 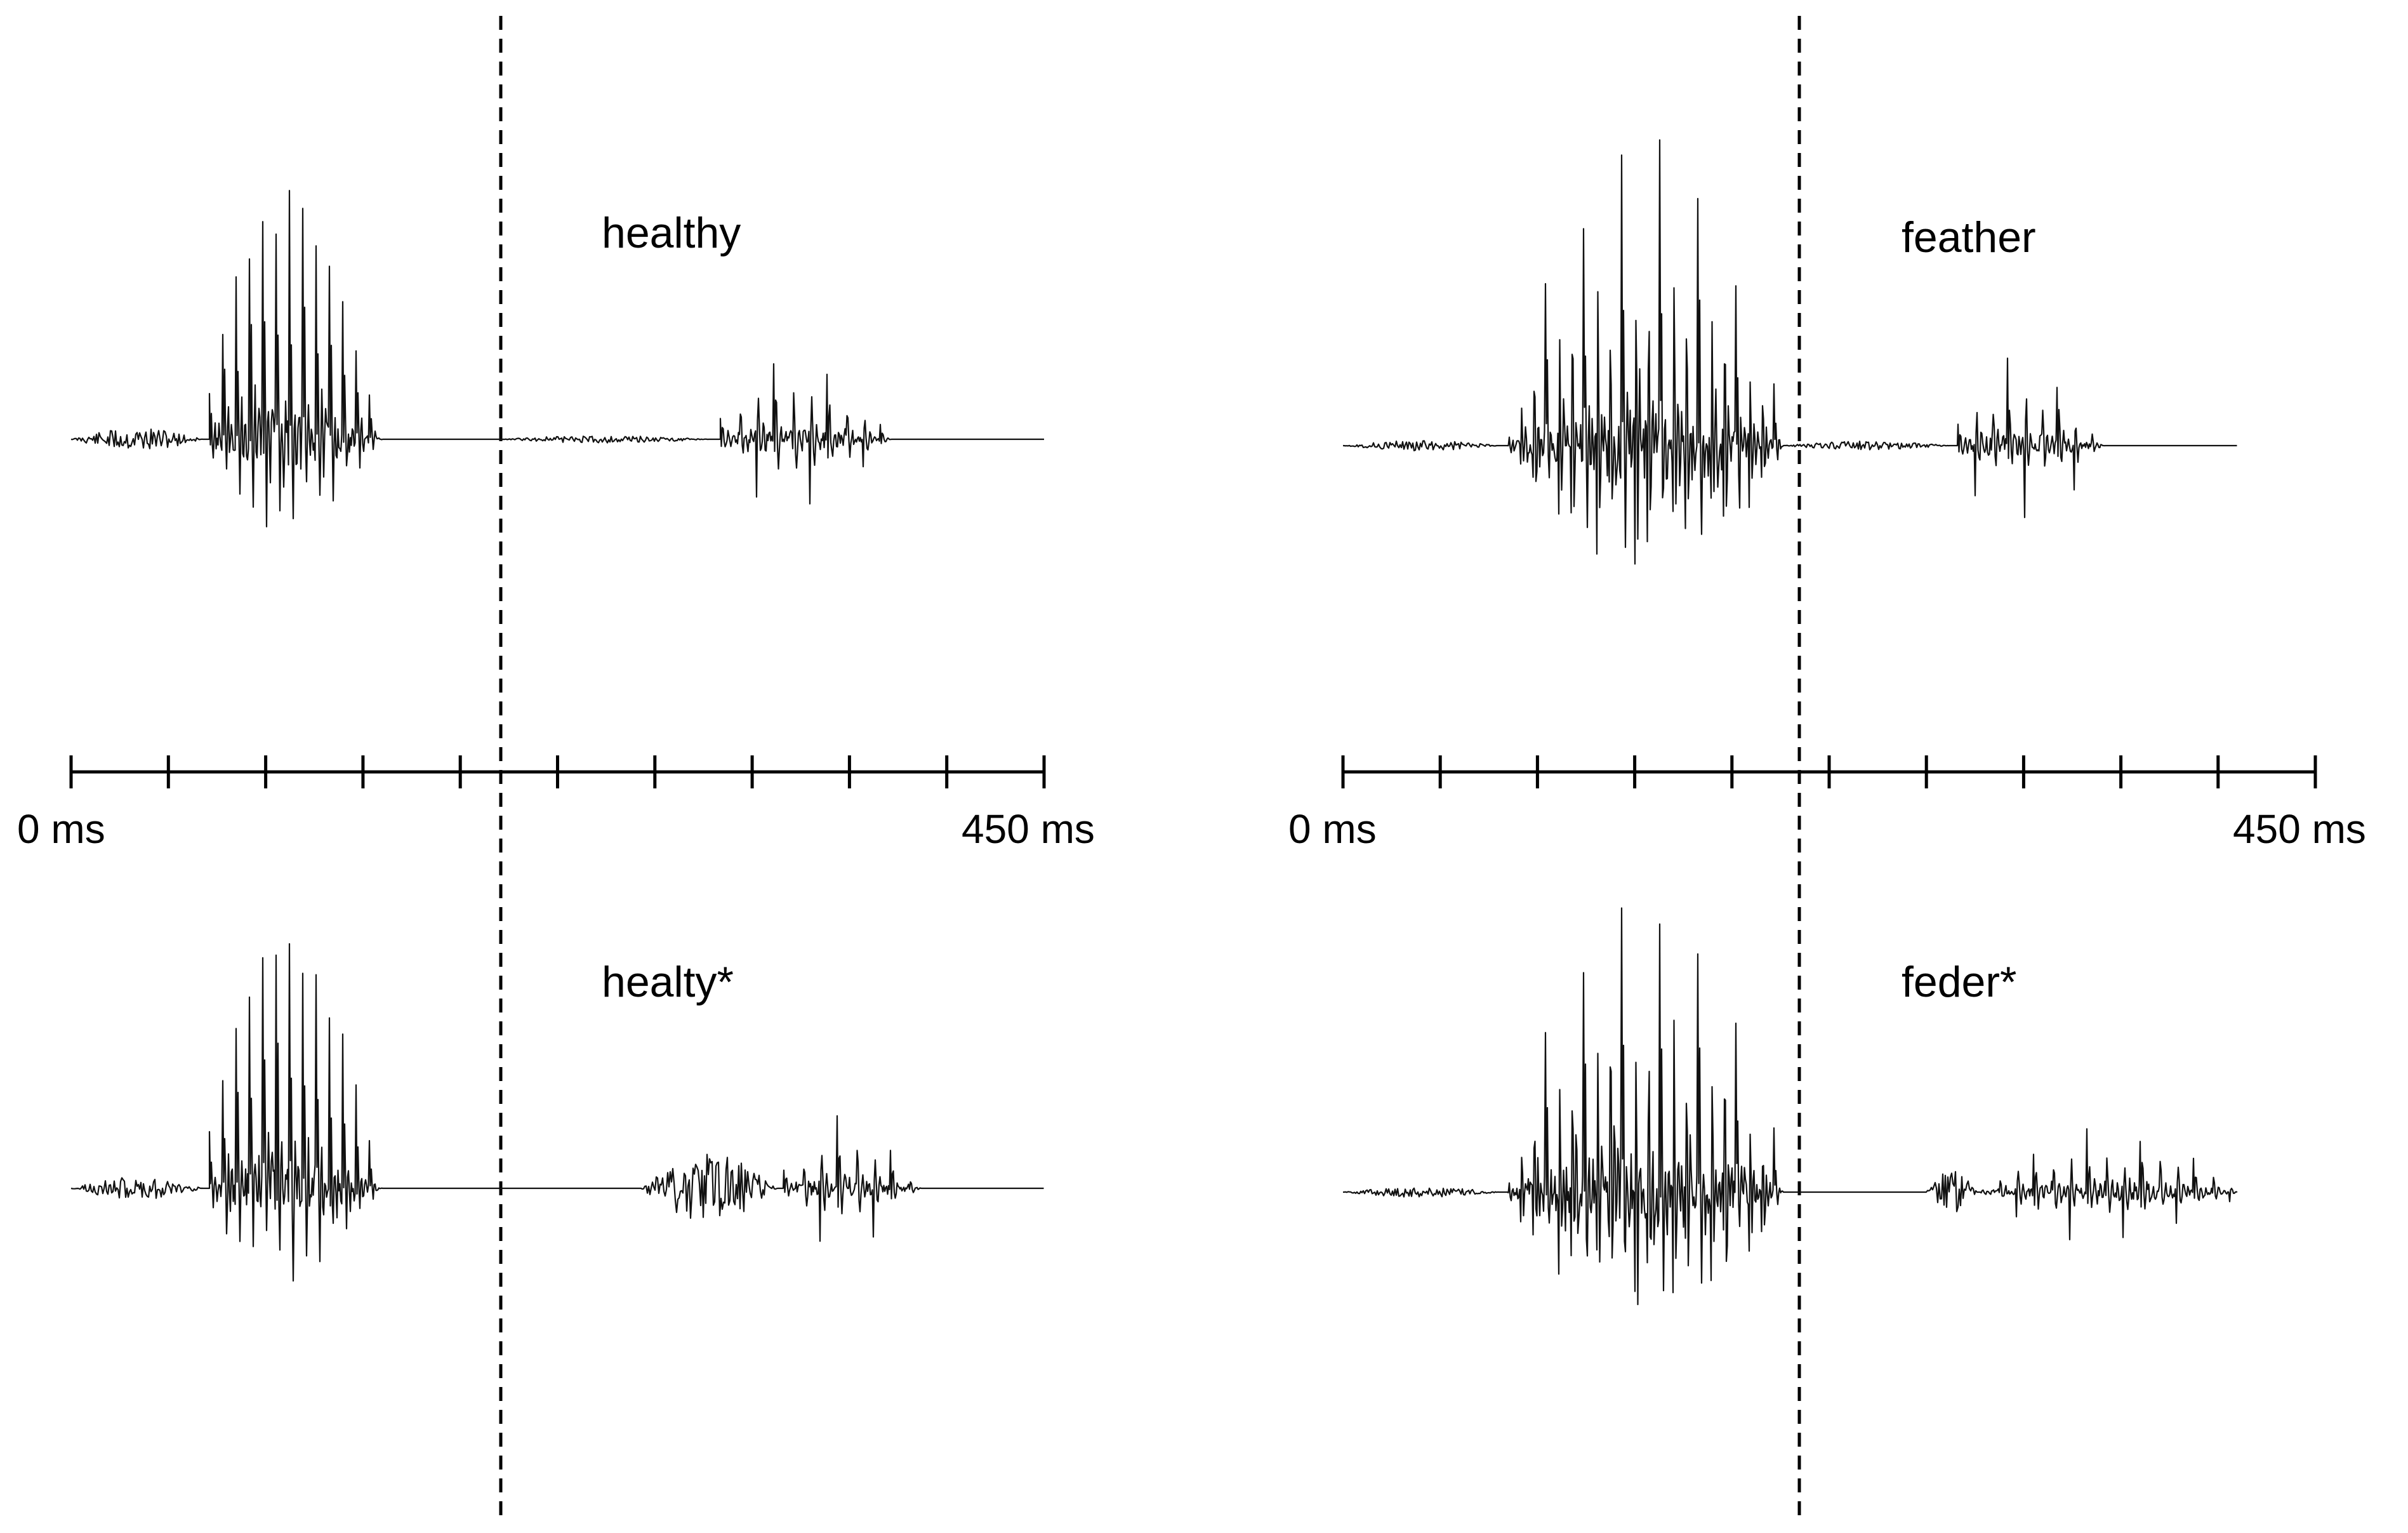 What do you see at coordinates (557, 1112) in the screenshot?
I see `waveform-healty` at bounding box center [557, 1112].